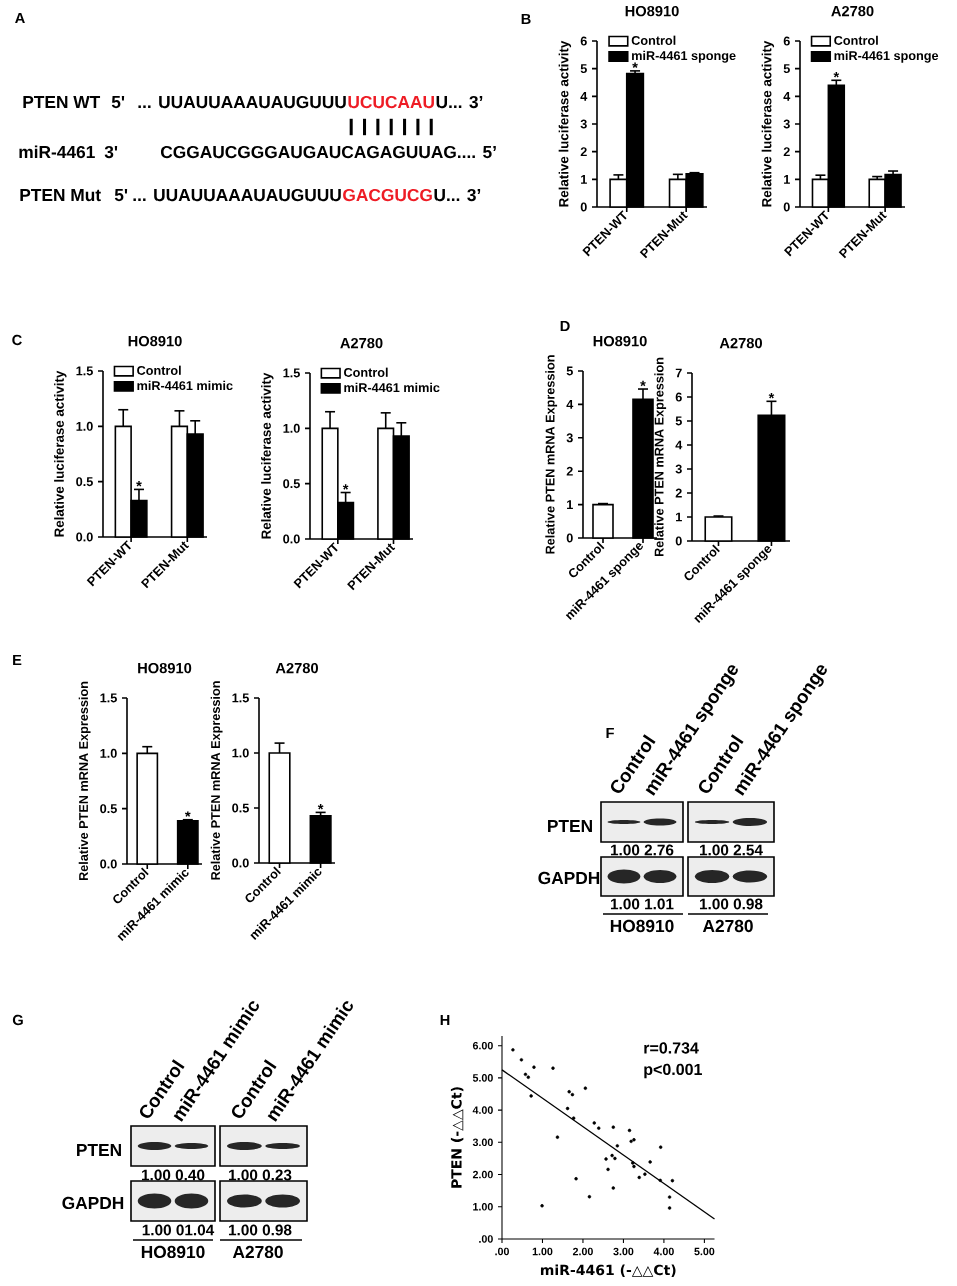 This screenshot has width=957, height=1286. What do you see at coordinates (886, 56) in the screenshot?
I see `legend-label: miR-4461 sponge` at bounding box center [886, 56].